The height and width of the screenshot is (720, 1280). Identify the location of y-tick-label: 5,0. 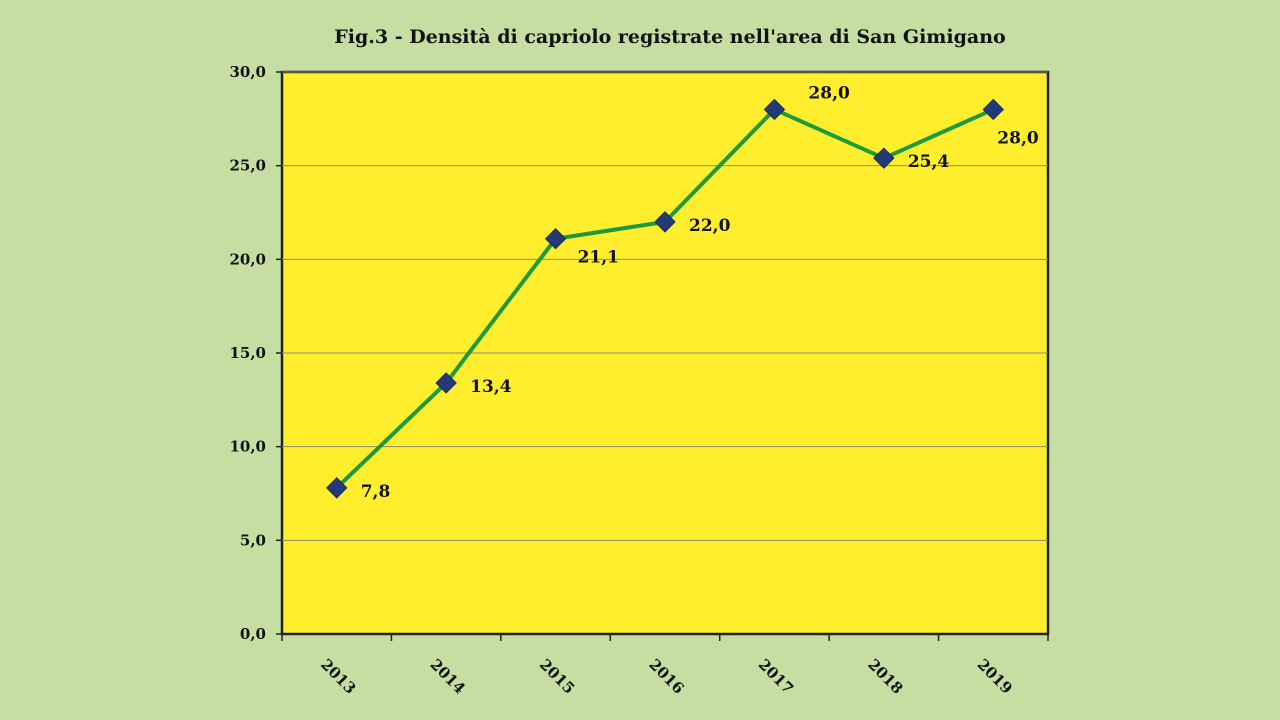
(253, 540).